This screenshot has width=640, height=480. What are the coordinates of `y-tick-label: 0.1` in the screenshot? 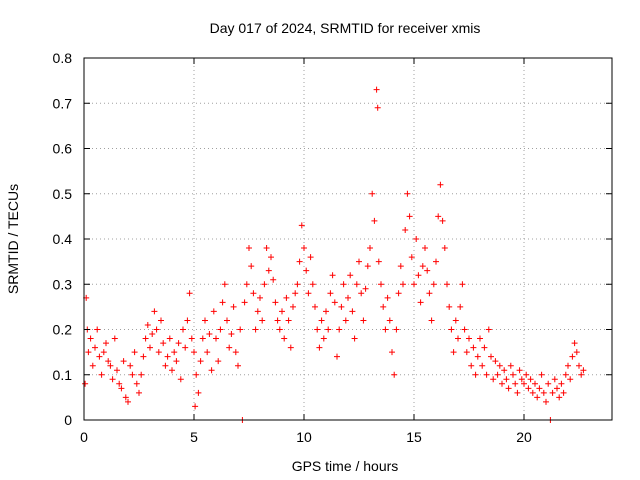 It's located at (63, 375).